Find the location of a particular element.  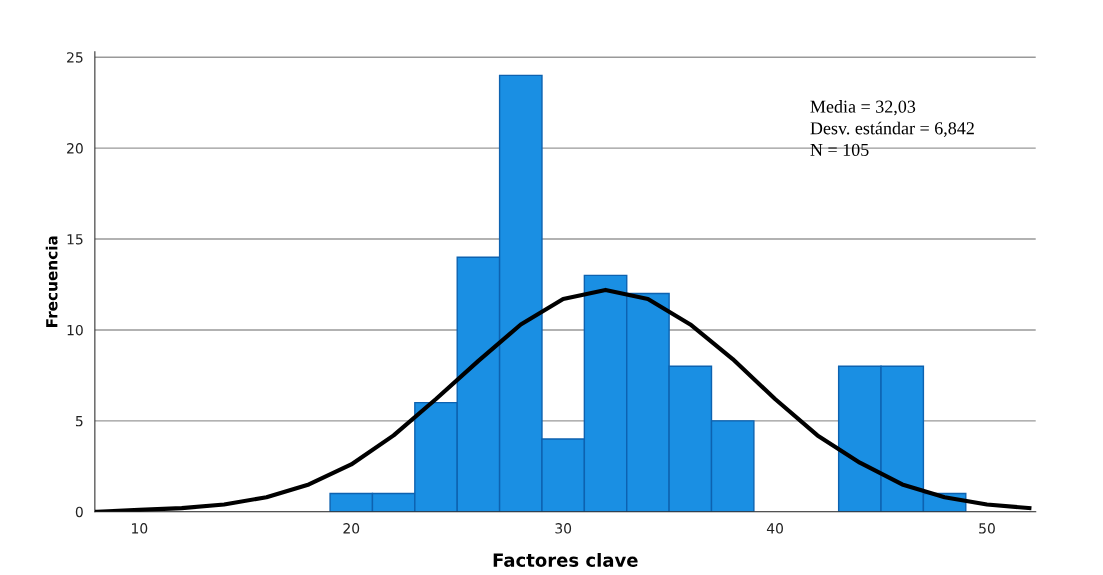

y-tick-label: 25 is located at coordinates (75, 57).